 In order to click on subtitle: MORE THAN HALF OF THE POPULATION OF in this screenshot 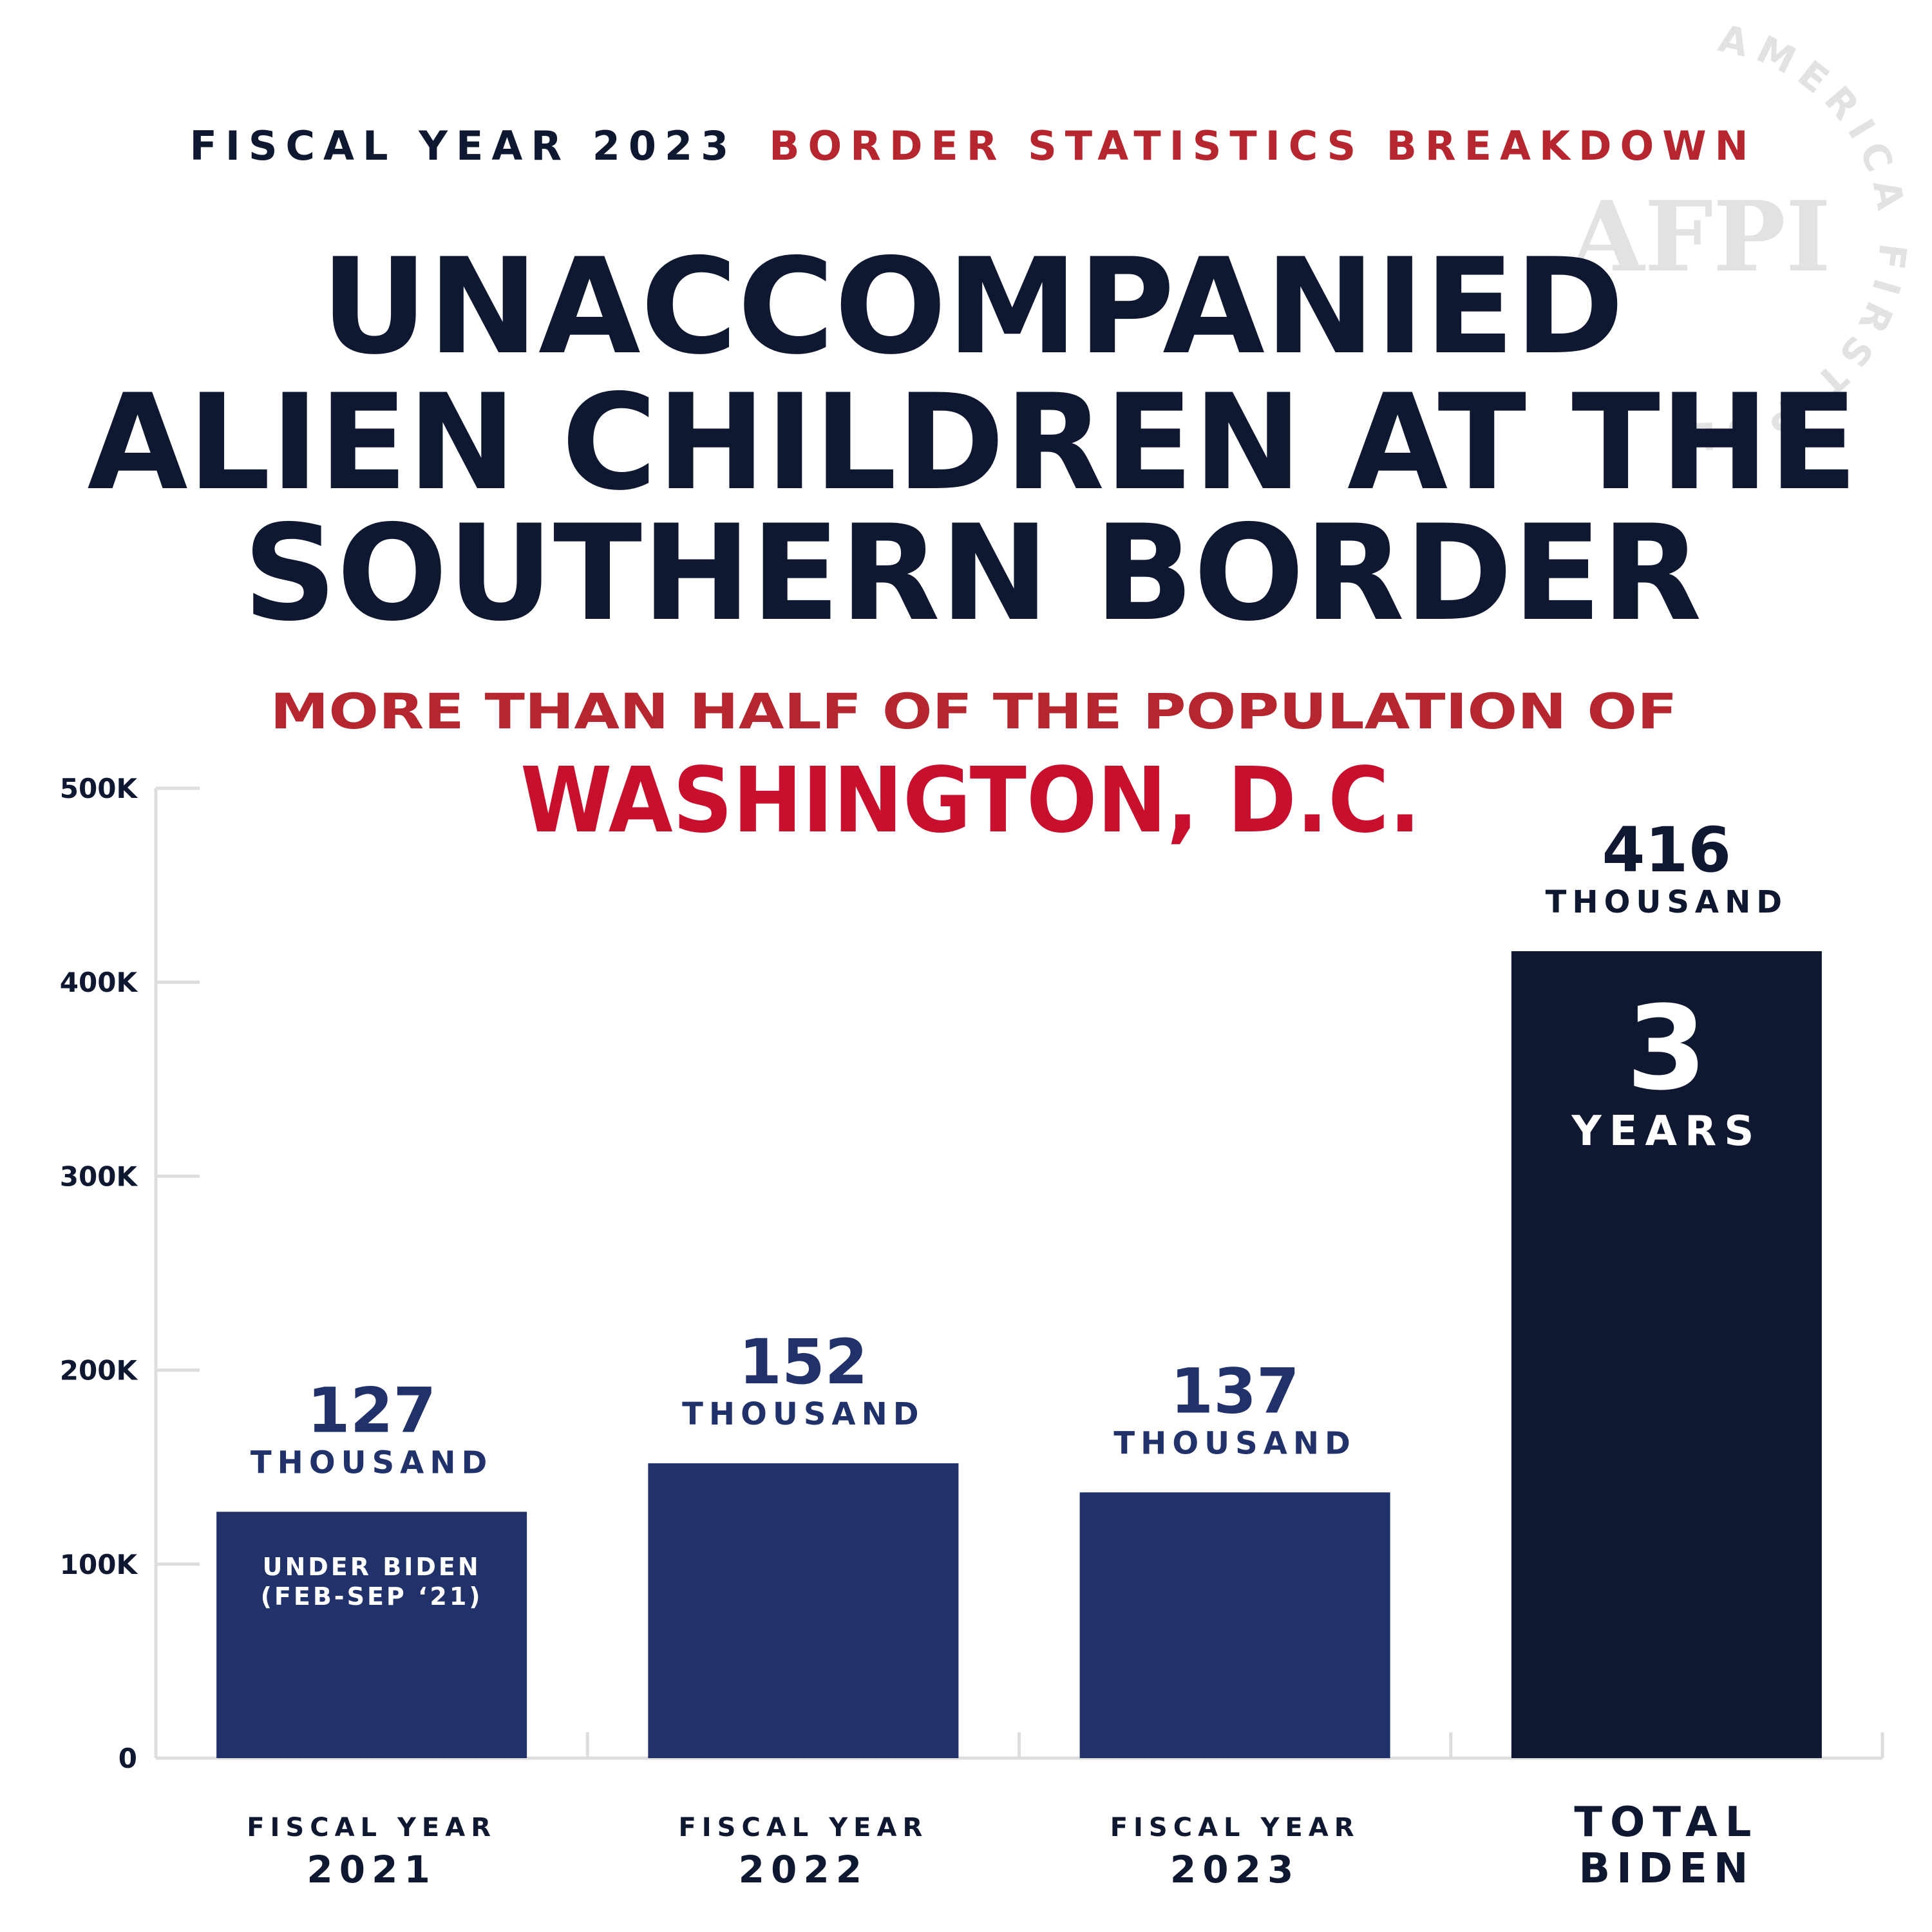, I will do `click(974, 712)`.